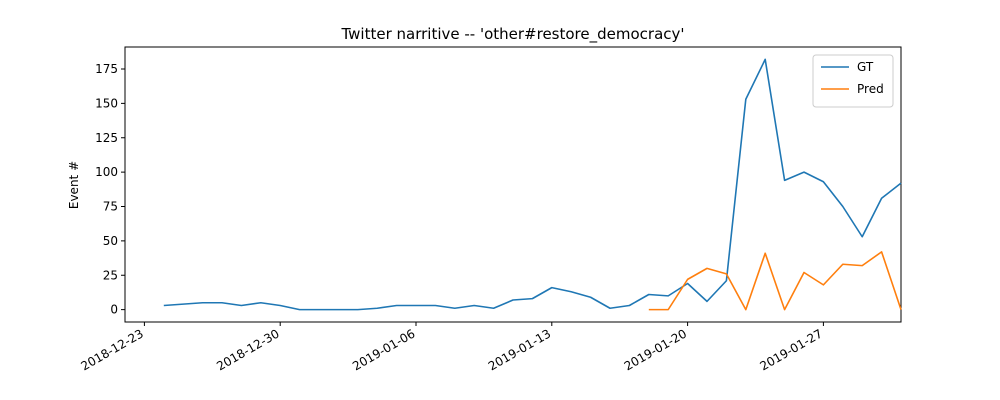 Image resolution: width=1000 pixels, height=400 pixels. What do you see at coordinates (870, 89) in the screenshot?
I see `legend-label-pred: Pred` at bounding box center [870, 89].